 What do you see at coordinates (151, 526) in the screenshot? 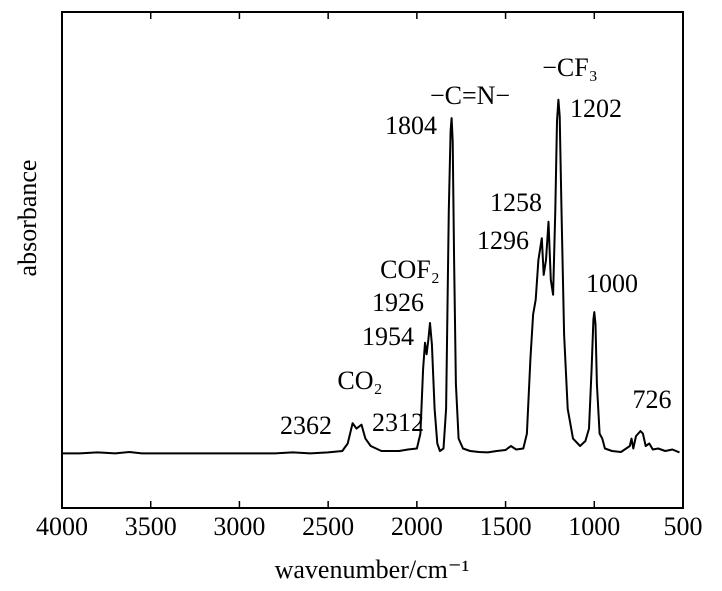
I see `x-tick-label: 3500` at bounding box center [151, 526].